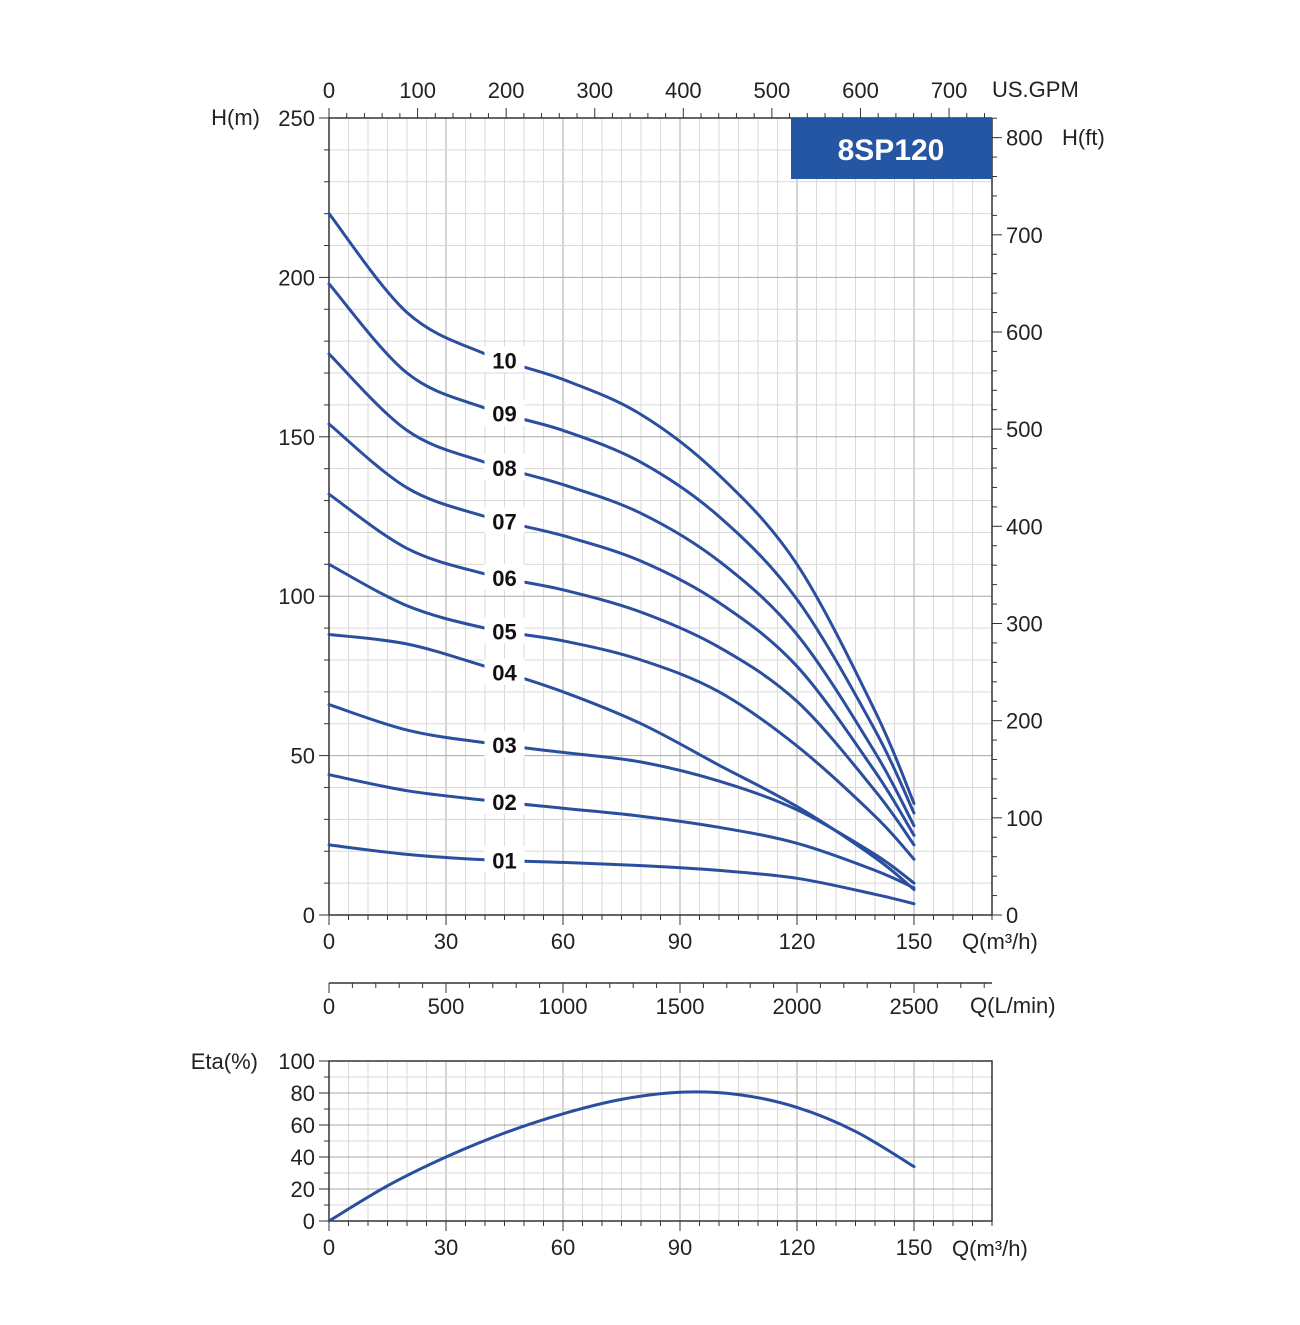 This screenshot has width=1300, height=1325. I want to click on head-y-tick-label: 200, so click(296, 277).